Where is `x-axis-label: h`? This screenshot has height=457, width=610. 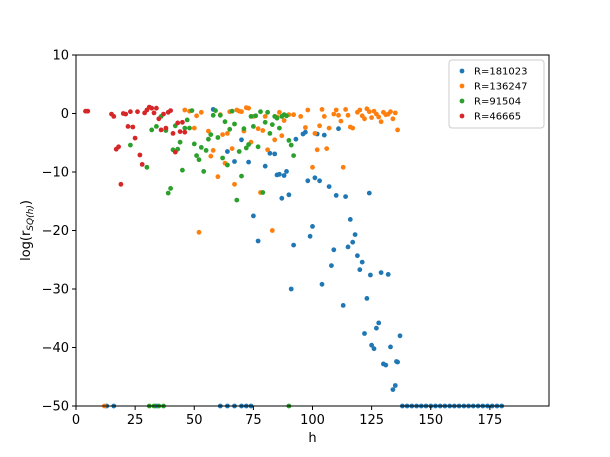 x-axis-label: h is located at coordinates (312, 438).